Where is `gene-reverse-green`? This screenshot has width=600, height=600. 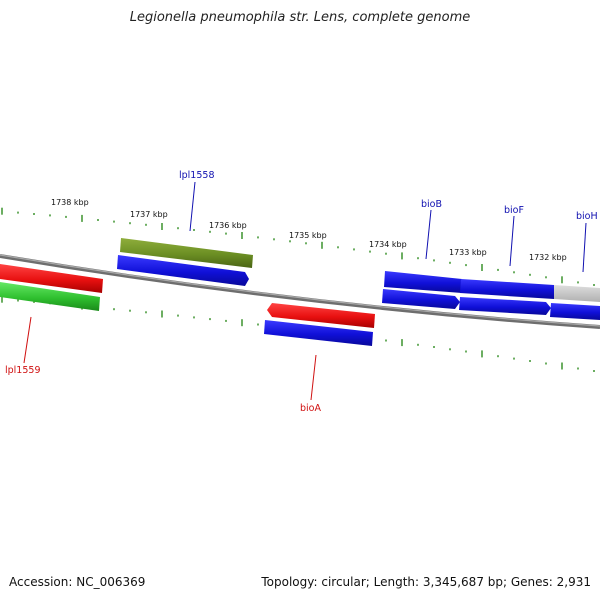 gene-reverse-green is located at coordinates (50, 296).